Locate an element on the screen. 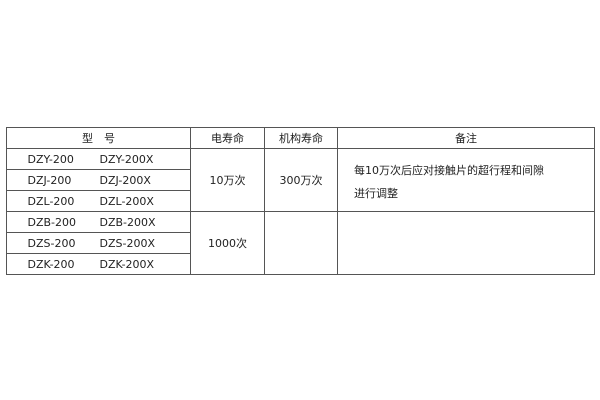 The image size is (600, 400). table-row: DZL-200 DZL-200X is located at coordinates (300, 201).